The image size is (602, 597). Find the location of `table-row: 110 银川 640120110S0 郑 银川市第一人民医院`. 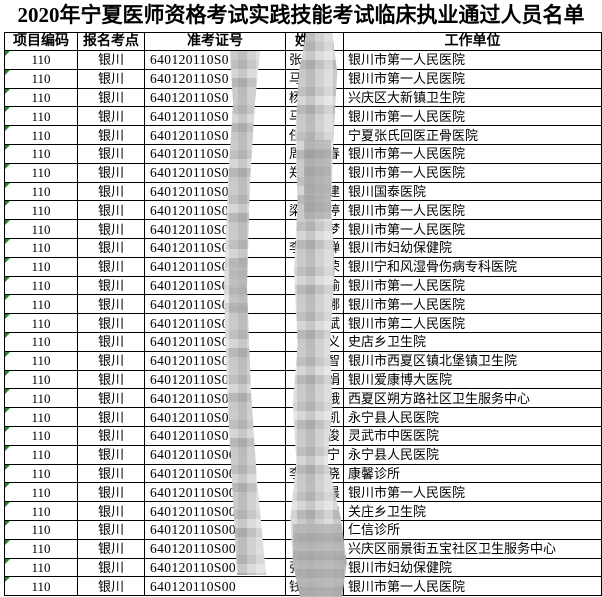

table-row: 110 银川 640120110S0 郑 银川市第一人民医院 is located at coordinates (303, 172).